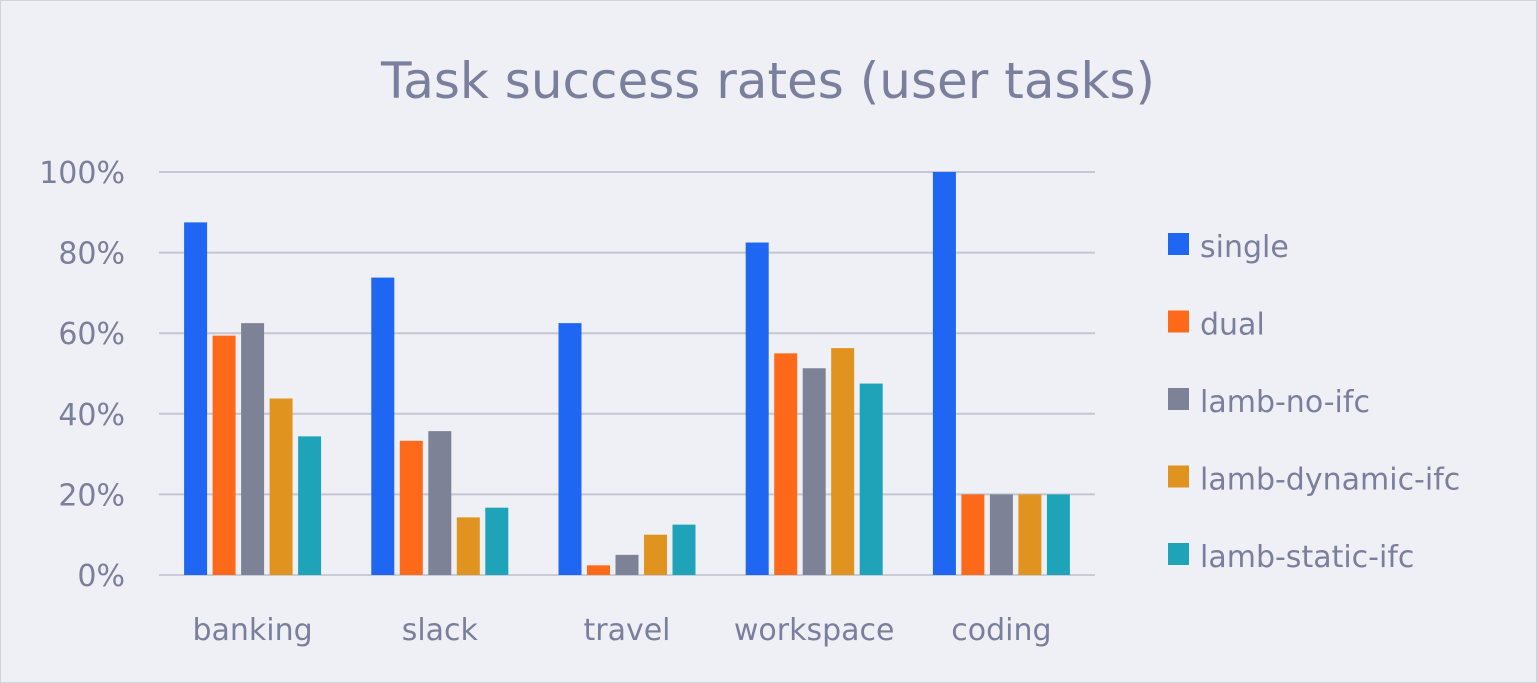 Image resolution: width=1537 pixels, height=683 pixels. What do you see at coordinates (786, 464) in the screenshot?
I see `bar-dual-workspace` at bounding box center [786, 464].